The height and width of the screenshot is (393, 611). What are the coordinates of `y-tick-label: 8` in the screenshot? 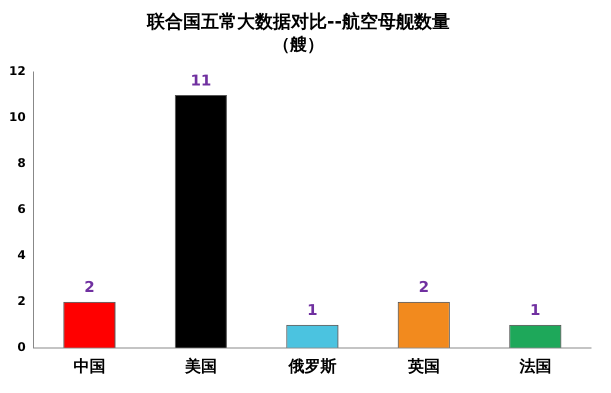 It's located at (21, 163).